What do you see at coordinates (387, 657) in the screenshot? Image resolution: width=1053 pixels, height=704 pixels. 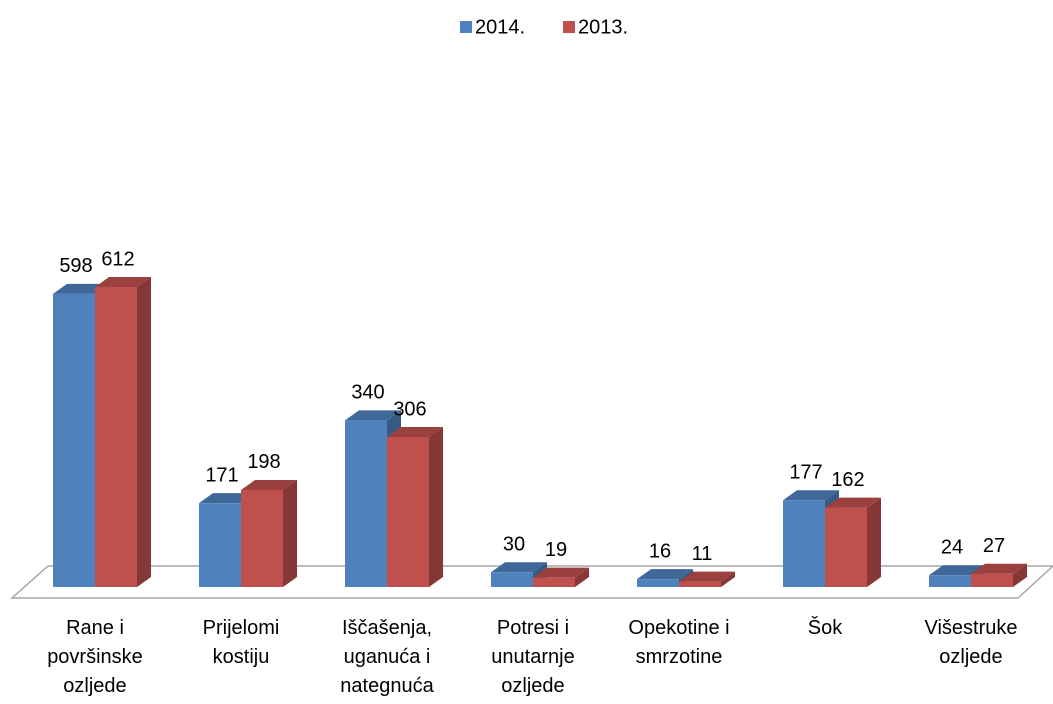 I see `x-tick-label: Iščašenja, uganuća i nategnuća` at bounding box center [387, 657].